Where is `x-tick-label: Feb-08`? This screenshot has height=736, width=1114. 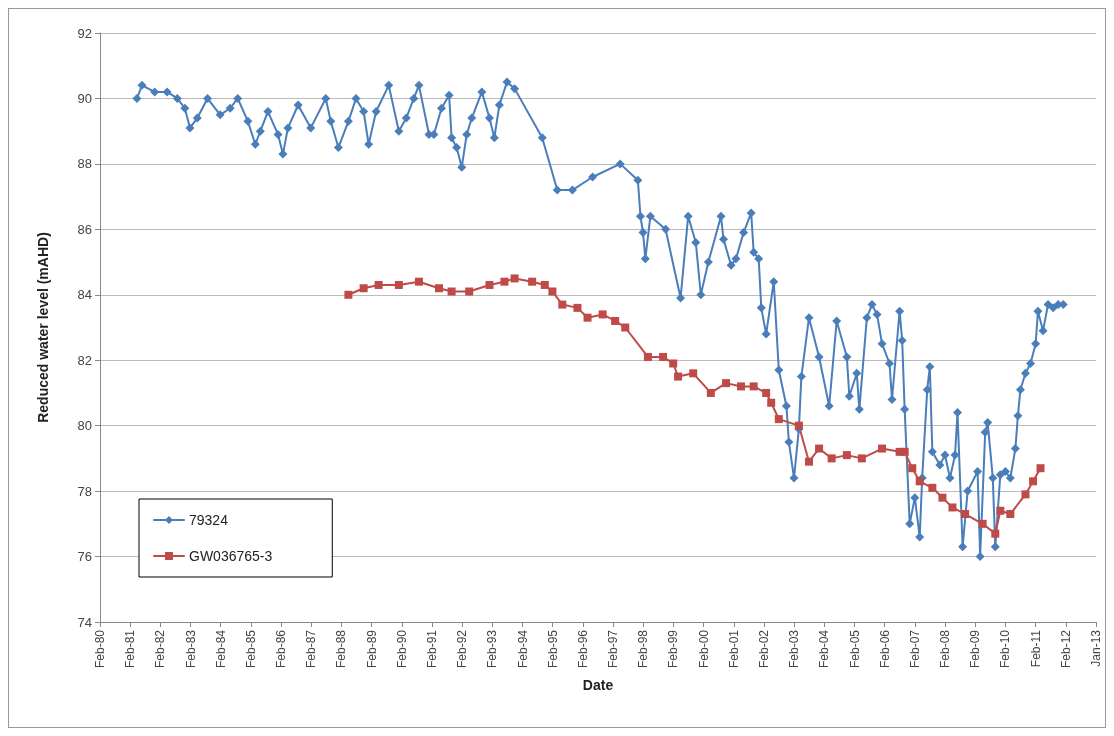 x-tick-label: Feb-08 is located at coordinates (945, 649).